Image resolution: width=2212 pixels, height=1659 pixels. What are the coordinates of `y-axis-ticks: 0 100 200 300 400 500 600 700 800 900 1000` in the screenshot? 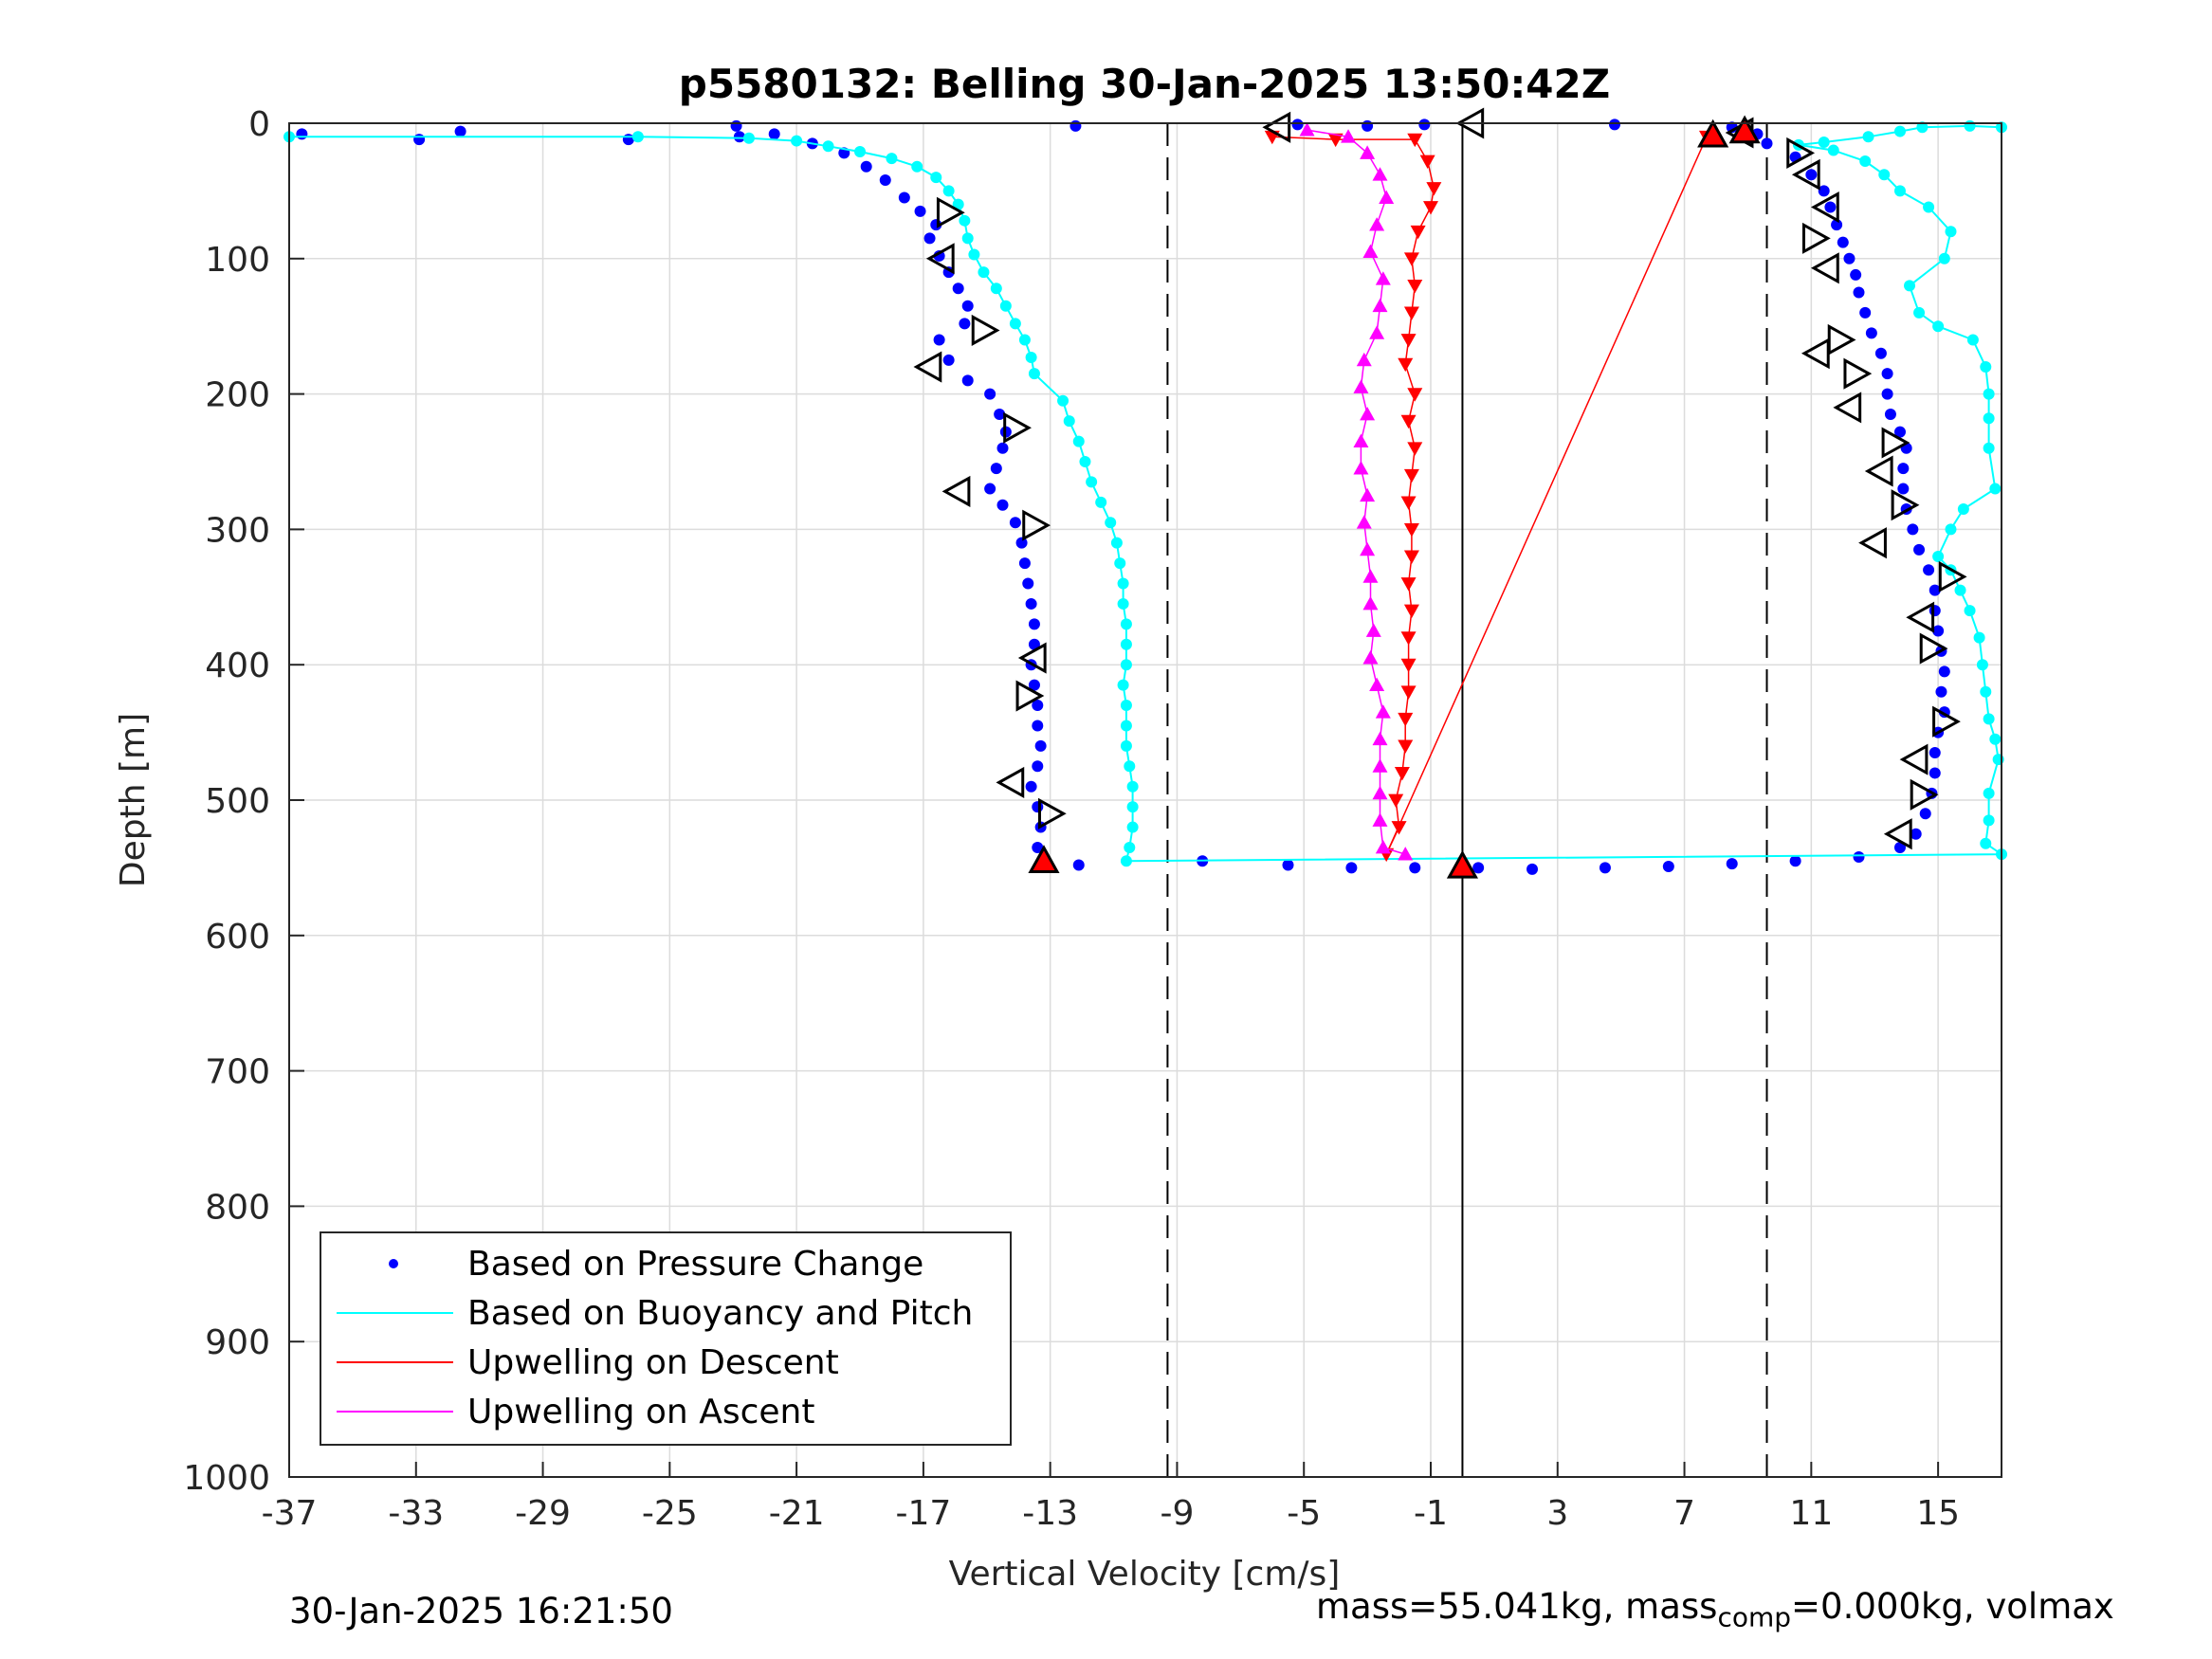 It's located at (243, 801).